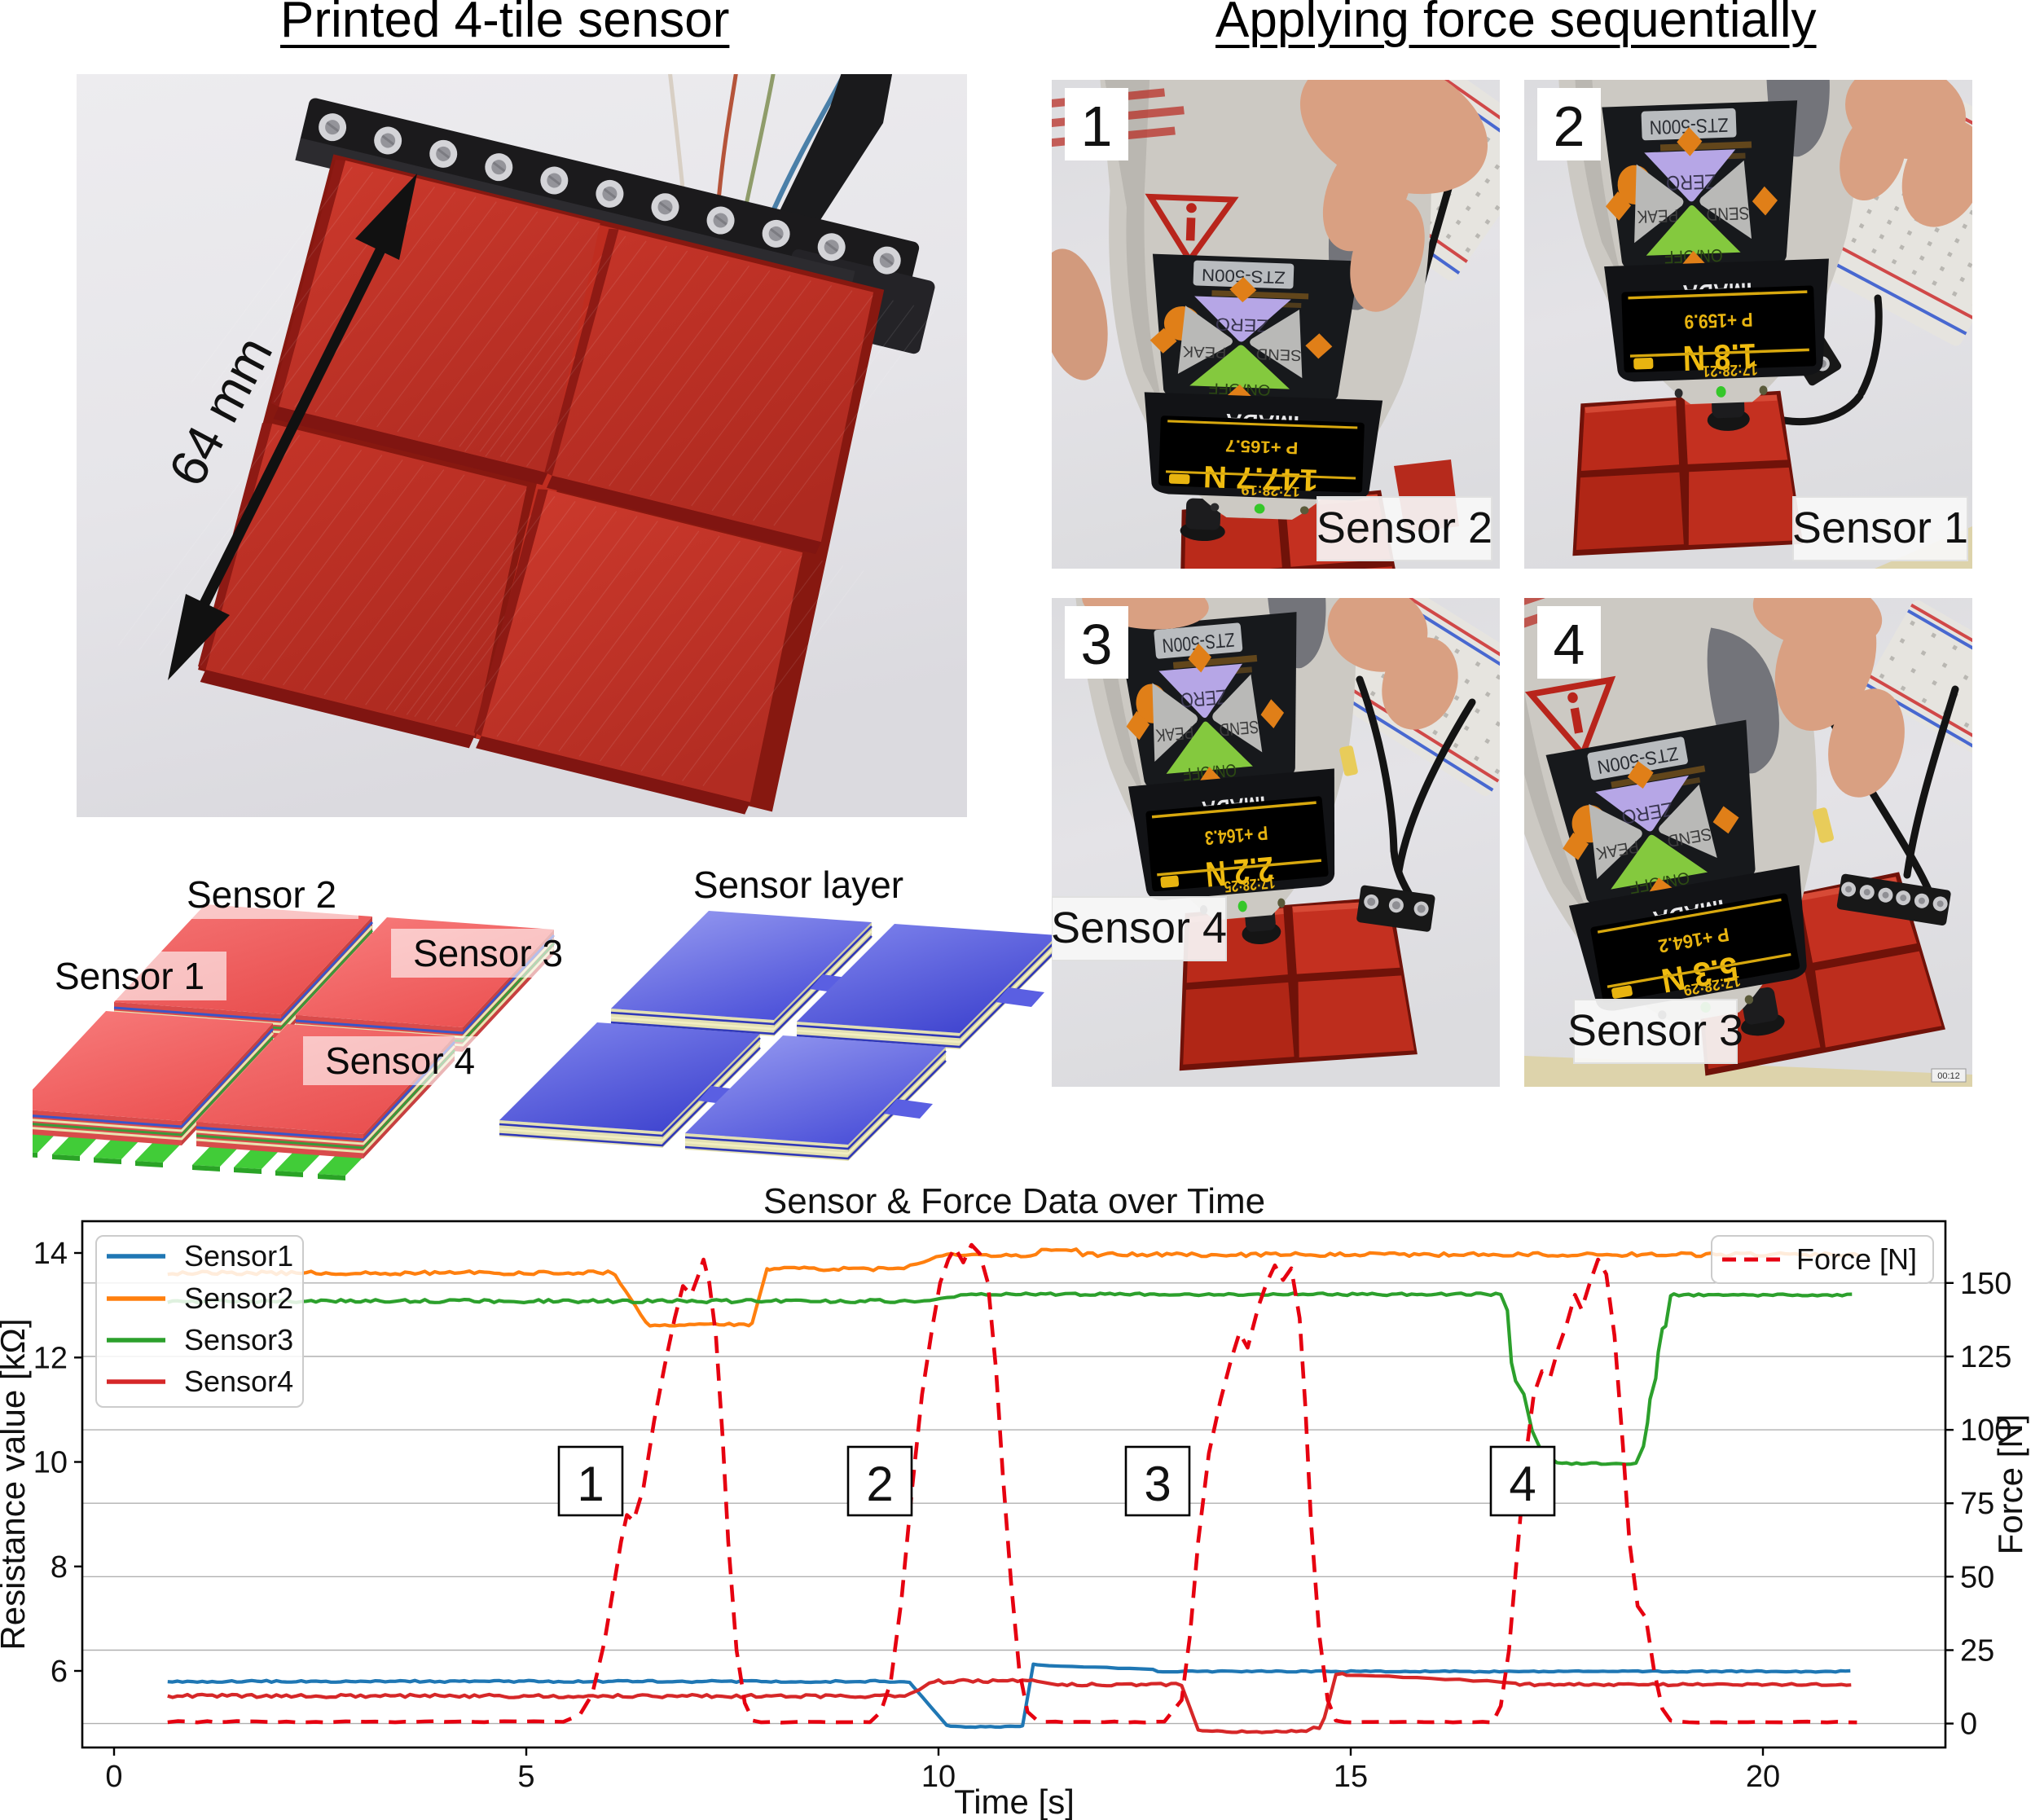 Image resolution: width=2044 pixels, height=1820 pixels. I want to click on svg-text: 17:28:21, so click(1730, 371).